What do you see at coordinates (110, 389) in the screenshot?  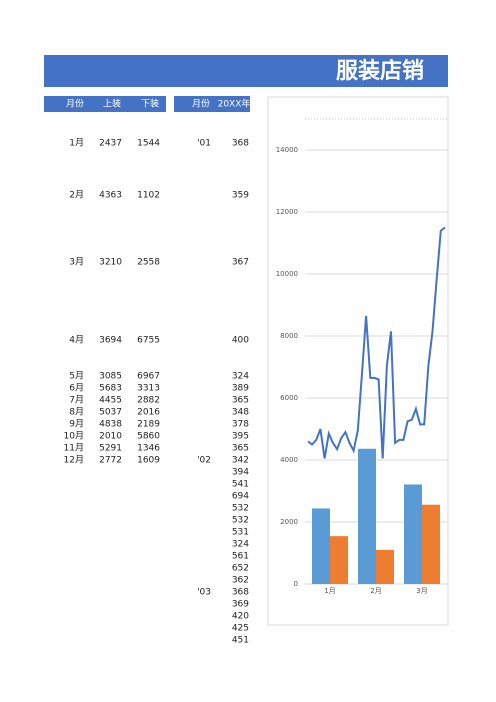 I see `cell: 5683` at bounding box center [110, 389].